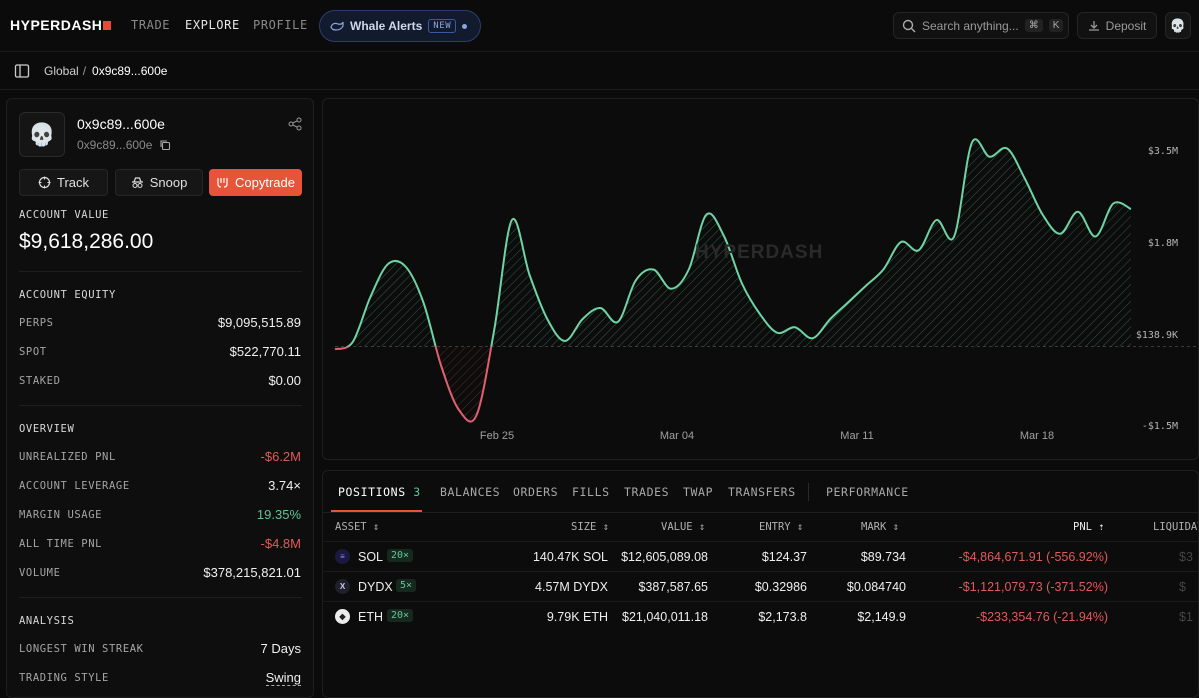 This screenshot has height=698, width=1199. What do you see at coordinates (370, 617) in the screenshot?
I see `asset-name: ETH` at bounding box center [370, 617].